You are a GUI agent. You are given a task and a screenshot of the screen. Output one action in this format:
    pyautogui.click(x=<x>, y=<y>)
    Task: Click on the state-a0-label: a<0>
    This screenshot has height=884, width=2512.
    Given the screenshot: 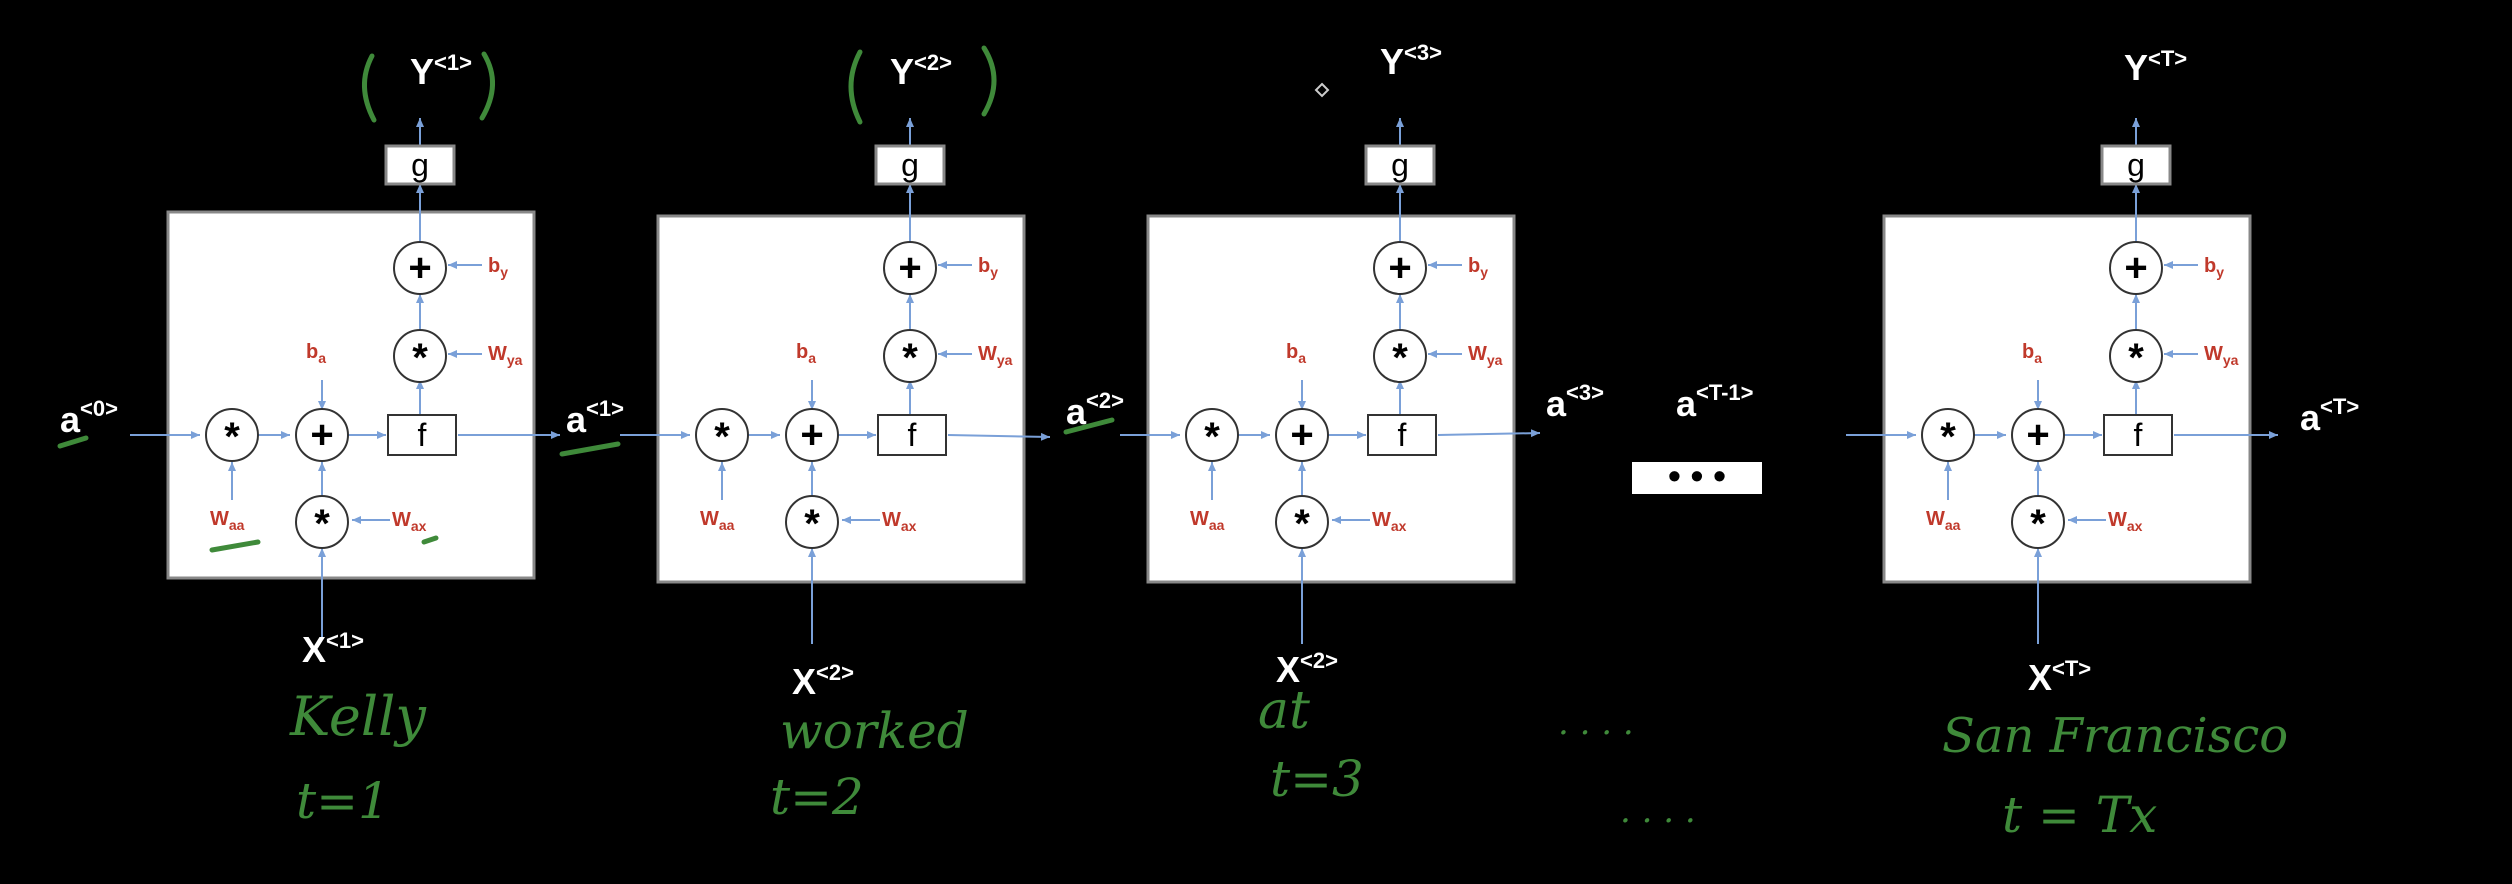 What is the action you would take?
    pyautogui.click(x=89, y=418)
    